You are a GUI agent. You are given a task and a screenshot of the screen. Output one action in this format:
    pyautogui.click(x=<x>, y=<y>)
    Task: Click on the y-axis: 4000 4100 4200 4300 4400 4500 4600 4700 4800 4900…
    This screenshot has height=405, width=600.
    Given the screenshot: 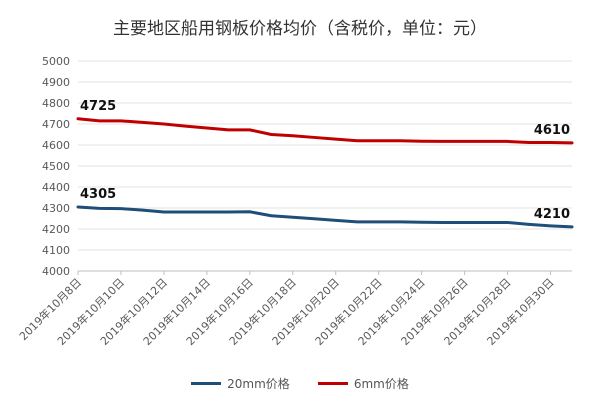 What is the action you would take?
    pyautogui.click(x=56, y=166)
    